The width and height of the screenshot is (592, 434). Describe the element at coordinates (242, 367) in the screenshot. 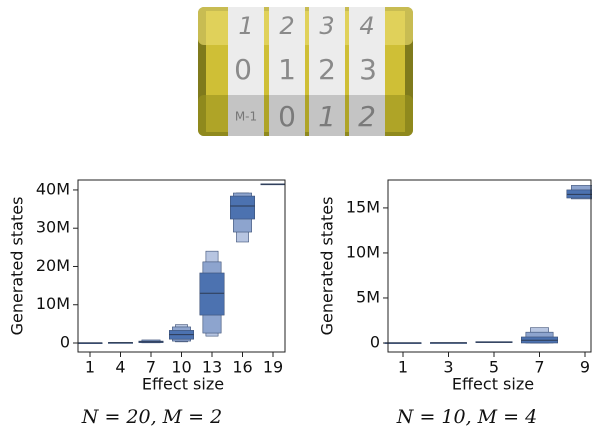

I see `x-tick-label: 16` at that location.